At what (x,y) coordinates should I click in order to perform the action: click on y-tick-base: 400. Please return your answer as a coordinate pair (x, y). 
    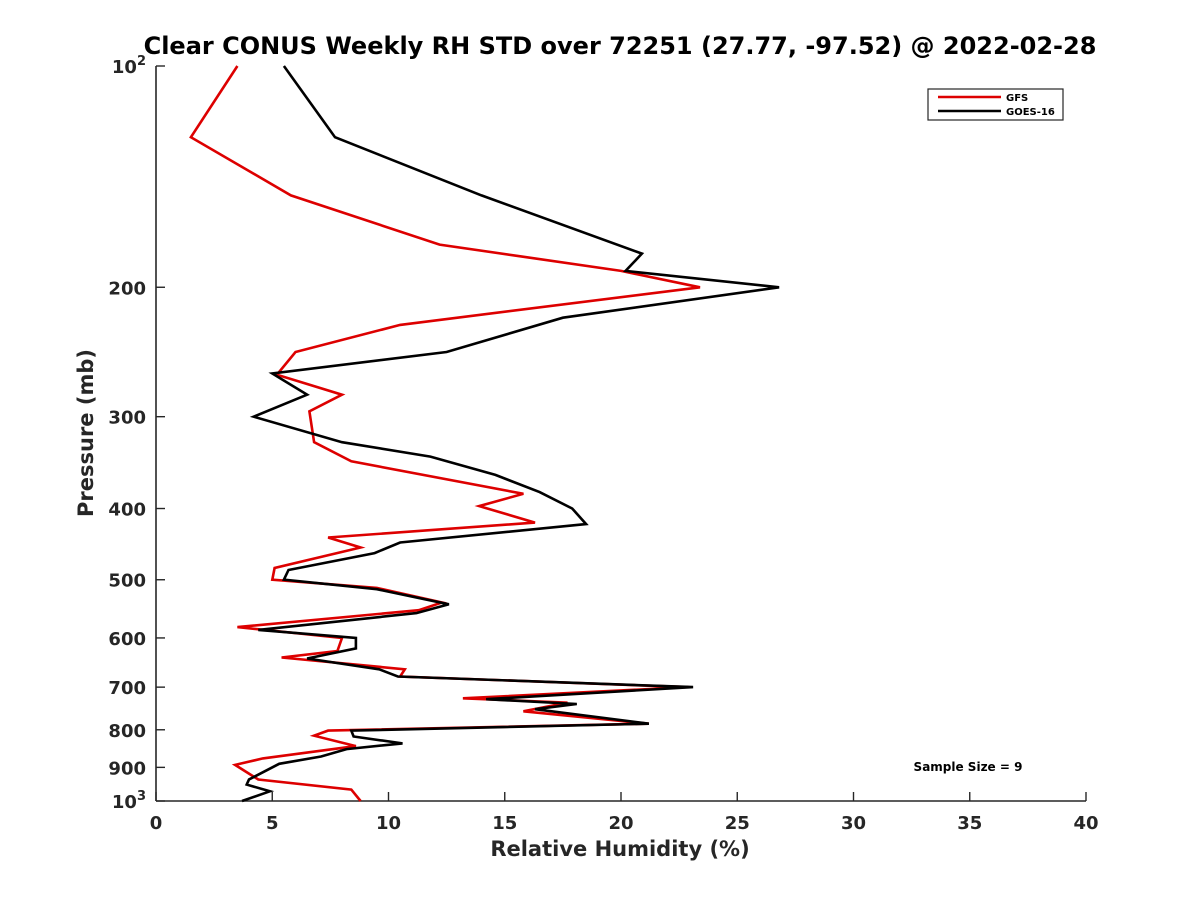
    Looking at the image, I should click on (127, 510).